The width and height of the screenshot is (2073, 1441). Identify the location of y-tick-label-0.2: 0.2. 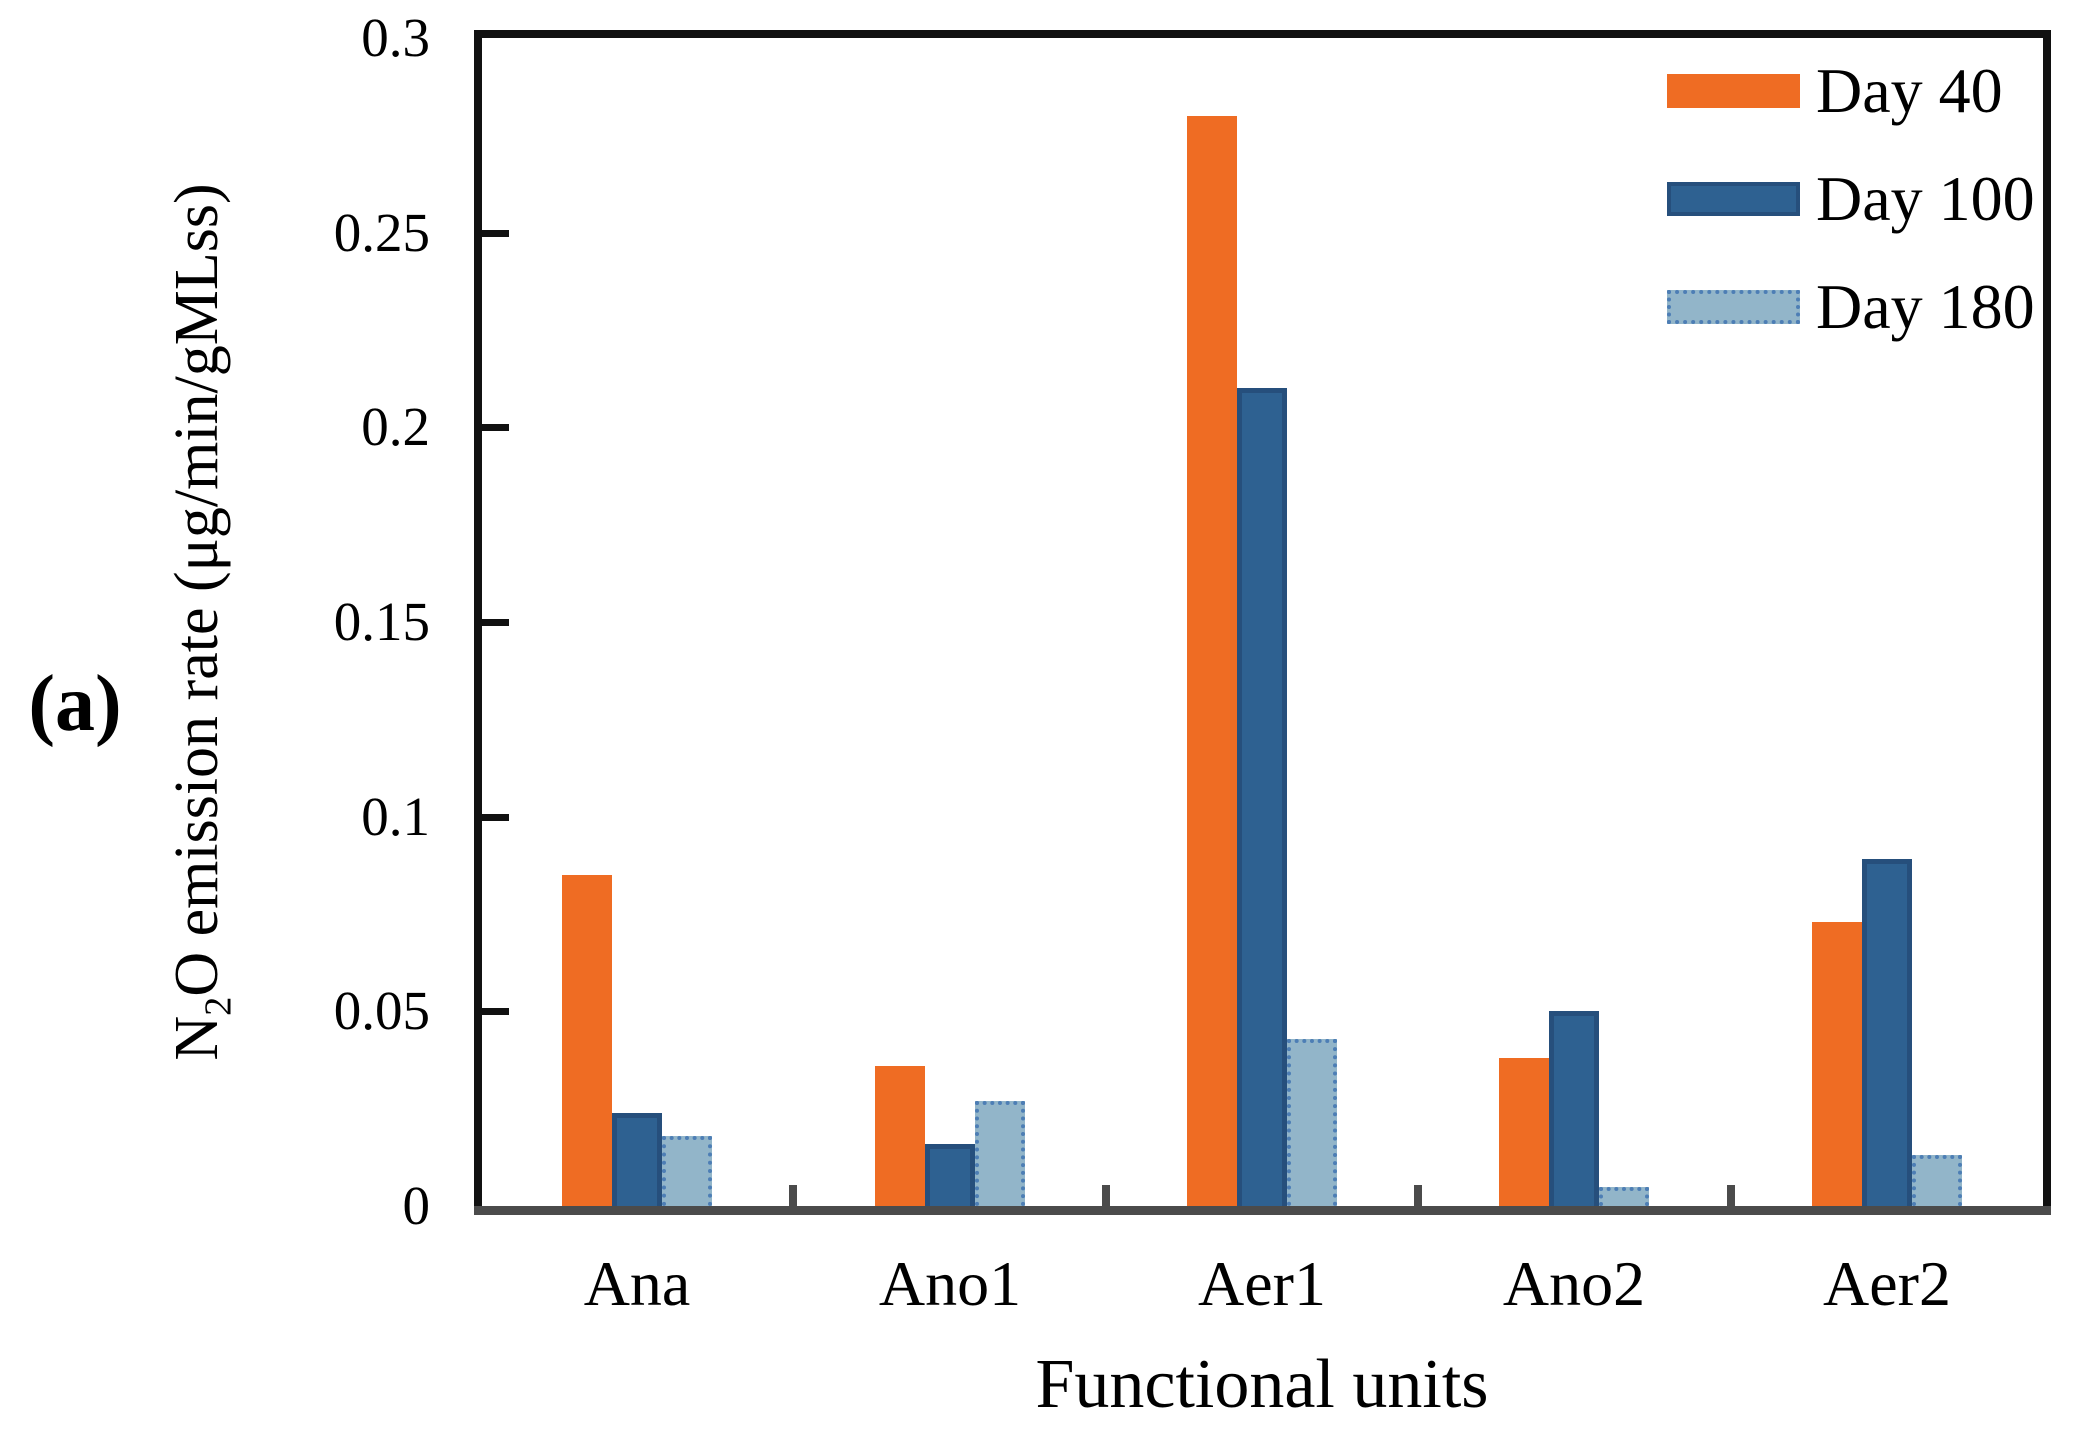
(395, 426).